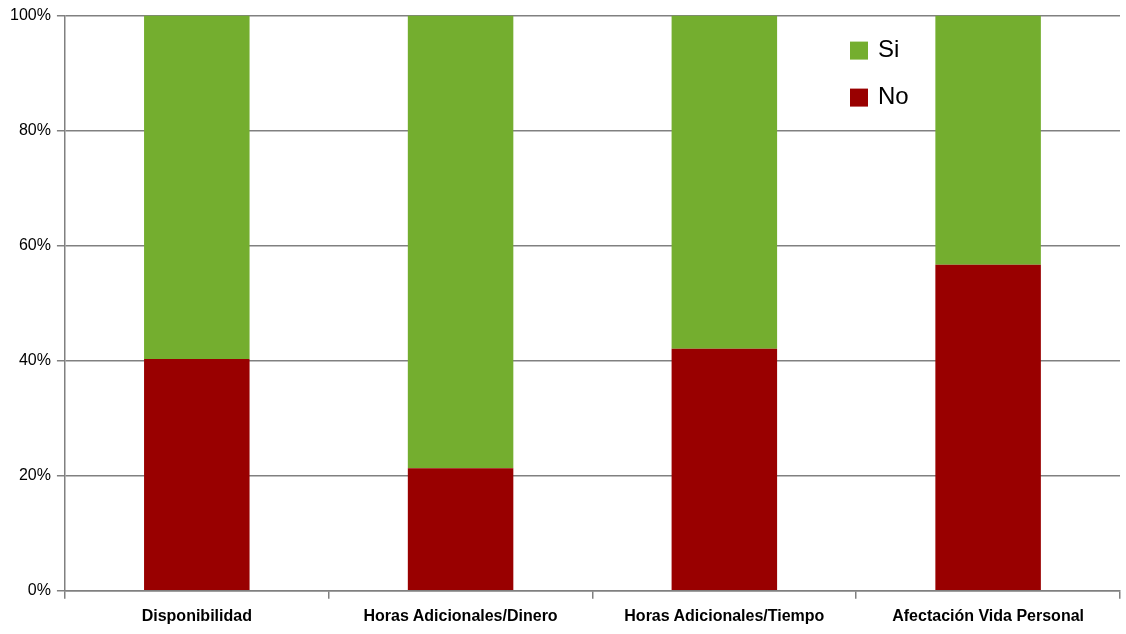 This screenshot has height=634, width=1126. What do you see at coordinates (34, 130) in the screenshot?
I see `y-tick-label: 80%` at bounding box center [34, 130].